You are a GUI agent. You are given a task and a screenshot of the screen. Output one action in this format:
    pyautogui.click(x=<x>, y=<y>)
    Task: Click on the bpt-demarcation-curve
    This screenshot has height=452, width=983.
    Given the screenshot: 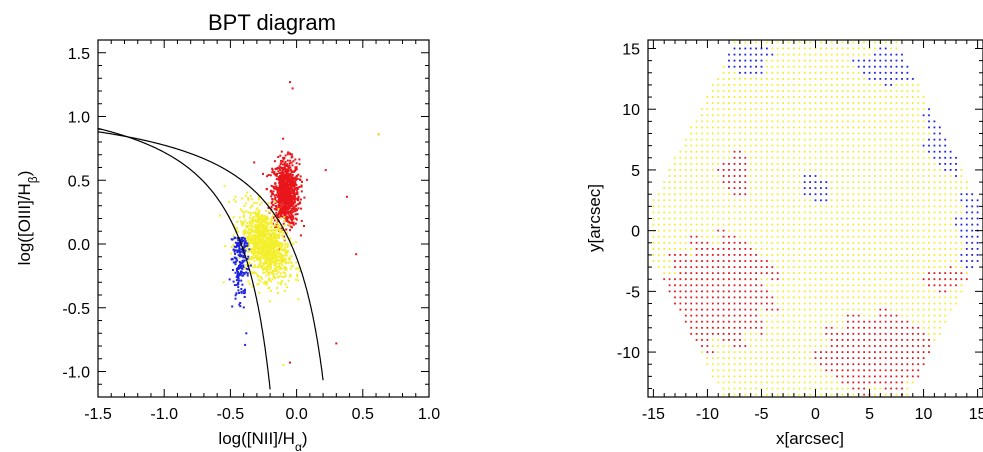 What is the action you would take?
    pyautogui.click(x=184, y=258)
    